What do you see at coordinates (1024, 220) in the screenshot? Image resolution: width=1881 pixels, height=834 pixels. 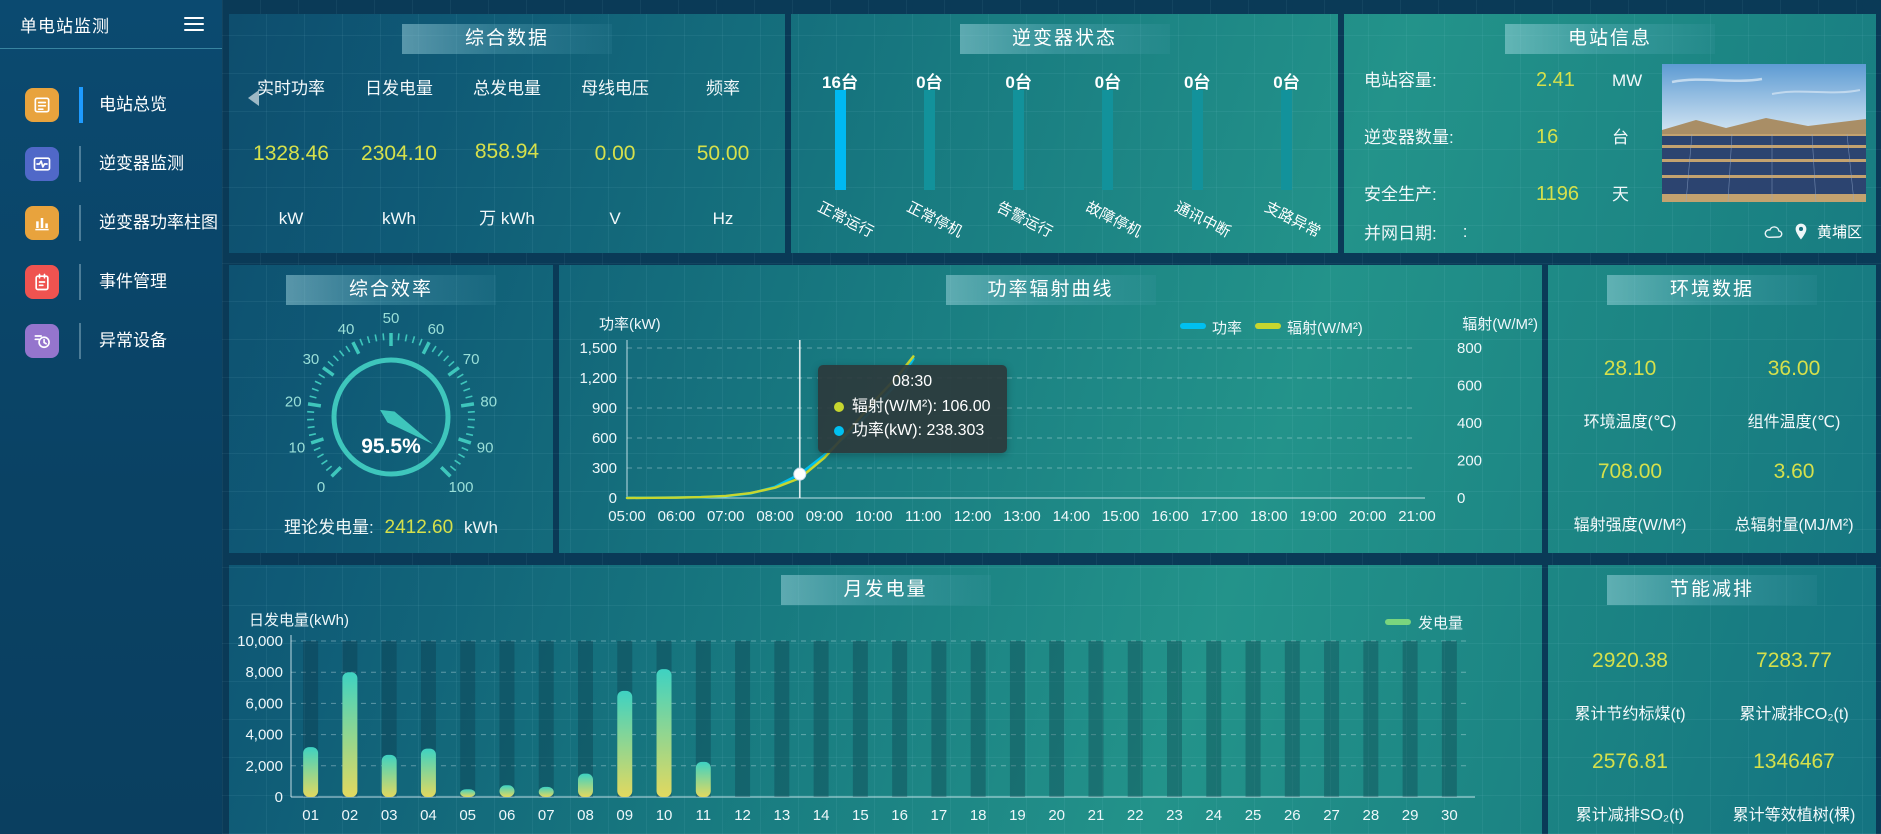 I see `inverter-category-label: 告警运行` at bounding box center [1024, 220].